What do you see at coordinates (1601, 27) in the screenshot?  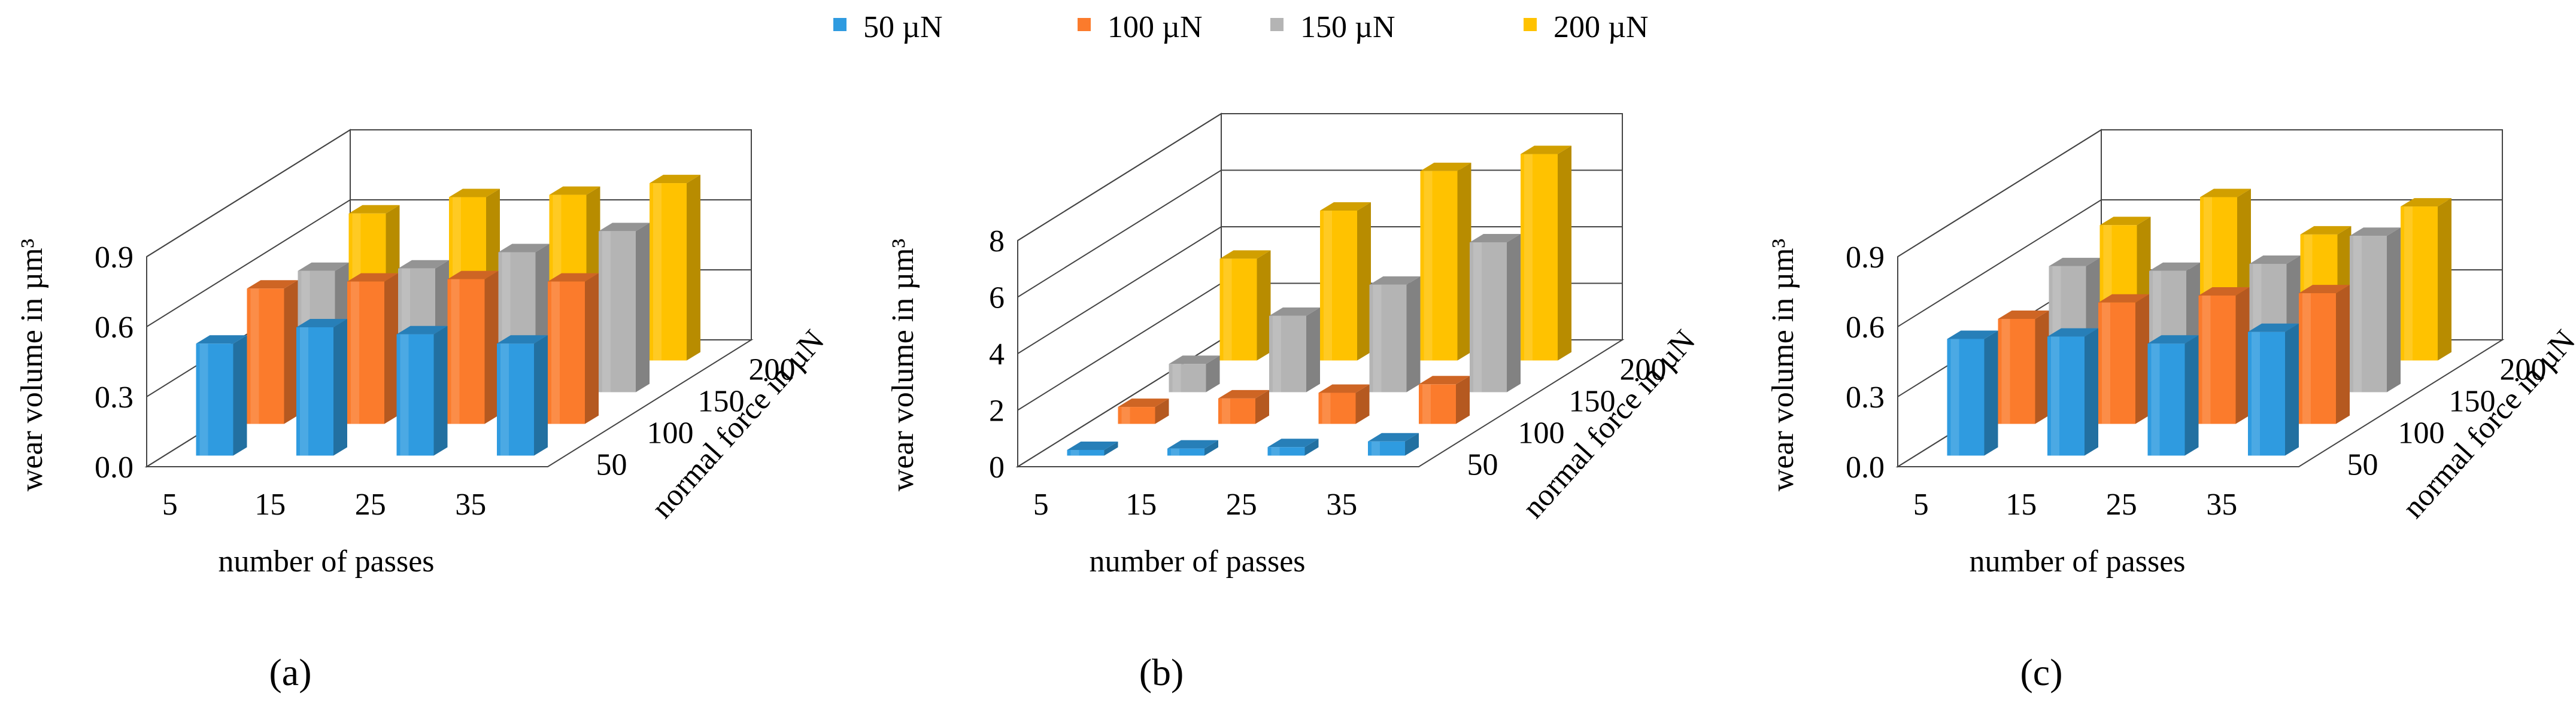 I see `legend-label: 200 µN` at bounding box center [1601, 27].